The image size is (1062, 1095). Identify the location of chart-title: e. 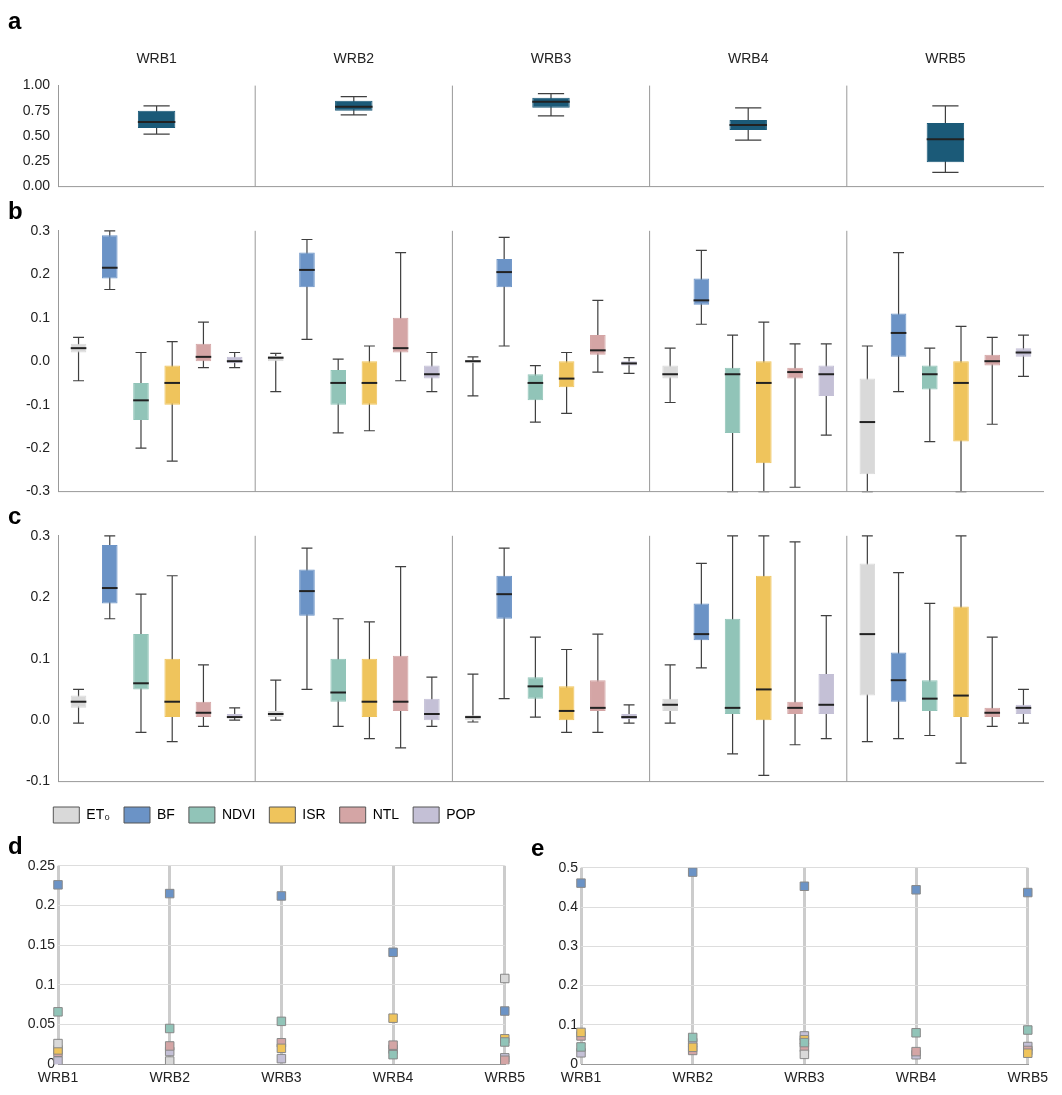
(538, 848).